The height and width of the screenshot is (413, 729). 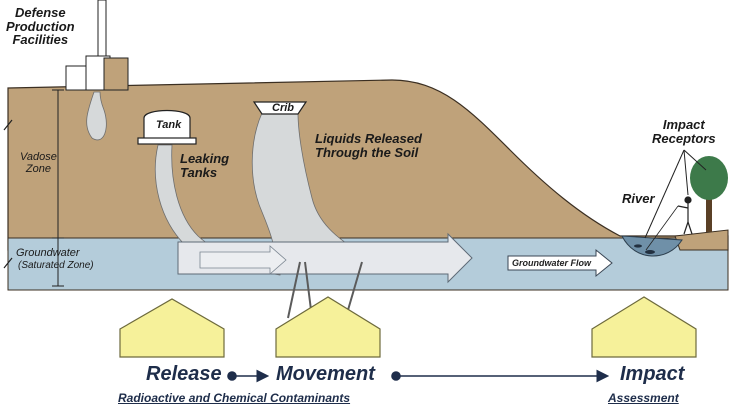 I want to click on tank-label: Tank, so click(x=169, y=125).